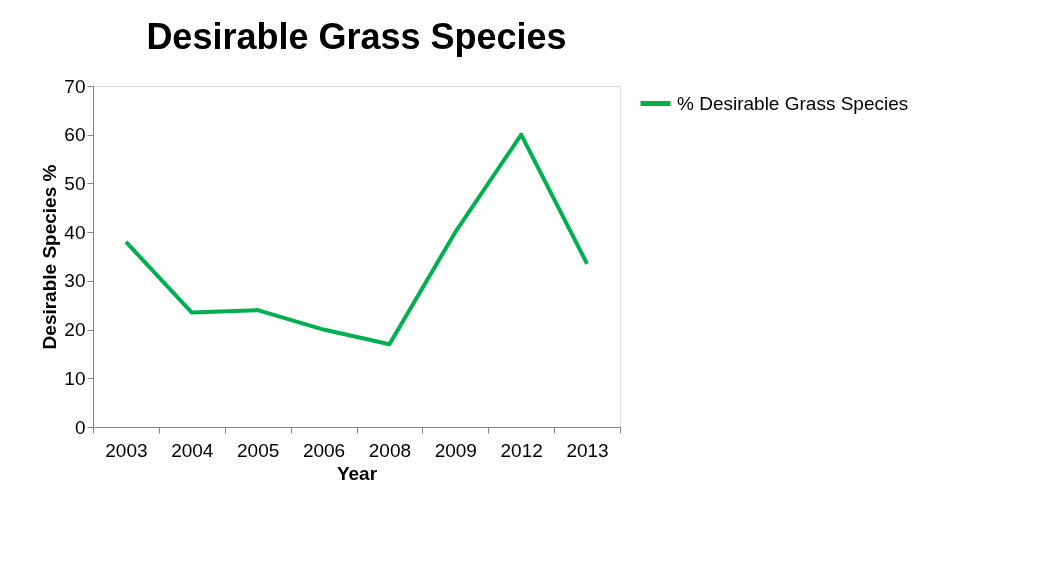 This screenshot has width=1046, height=578. What do you see at coordinates (75, 232) in the screenshot?
I see `y-tick-label: 40` at bounding box center [75, 232].